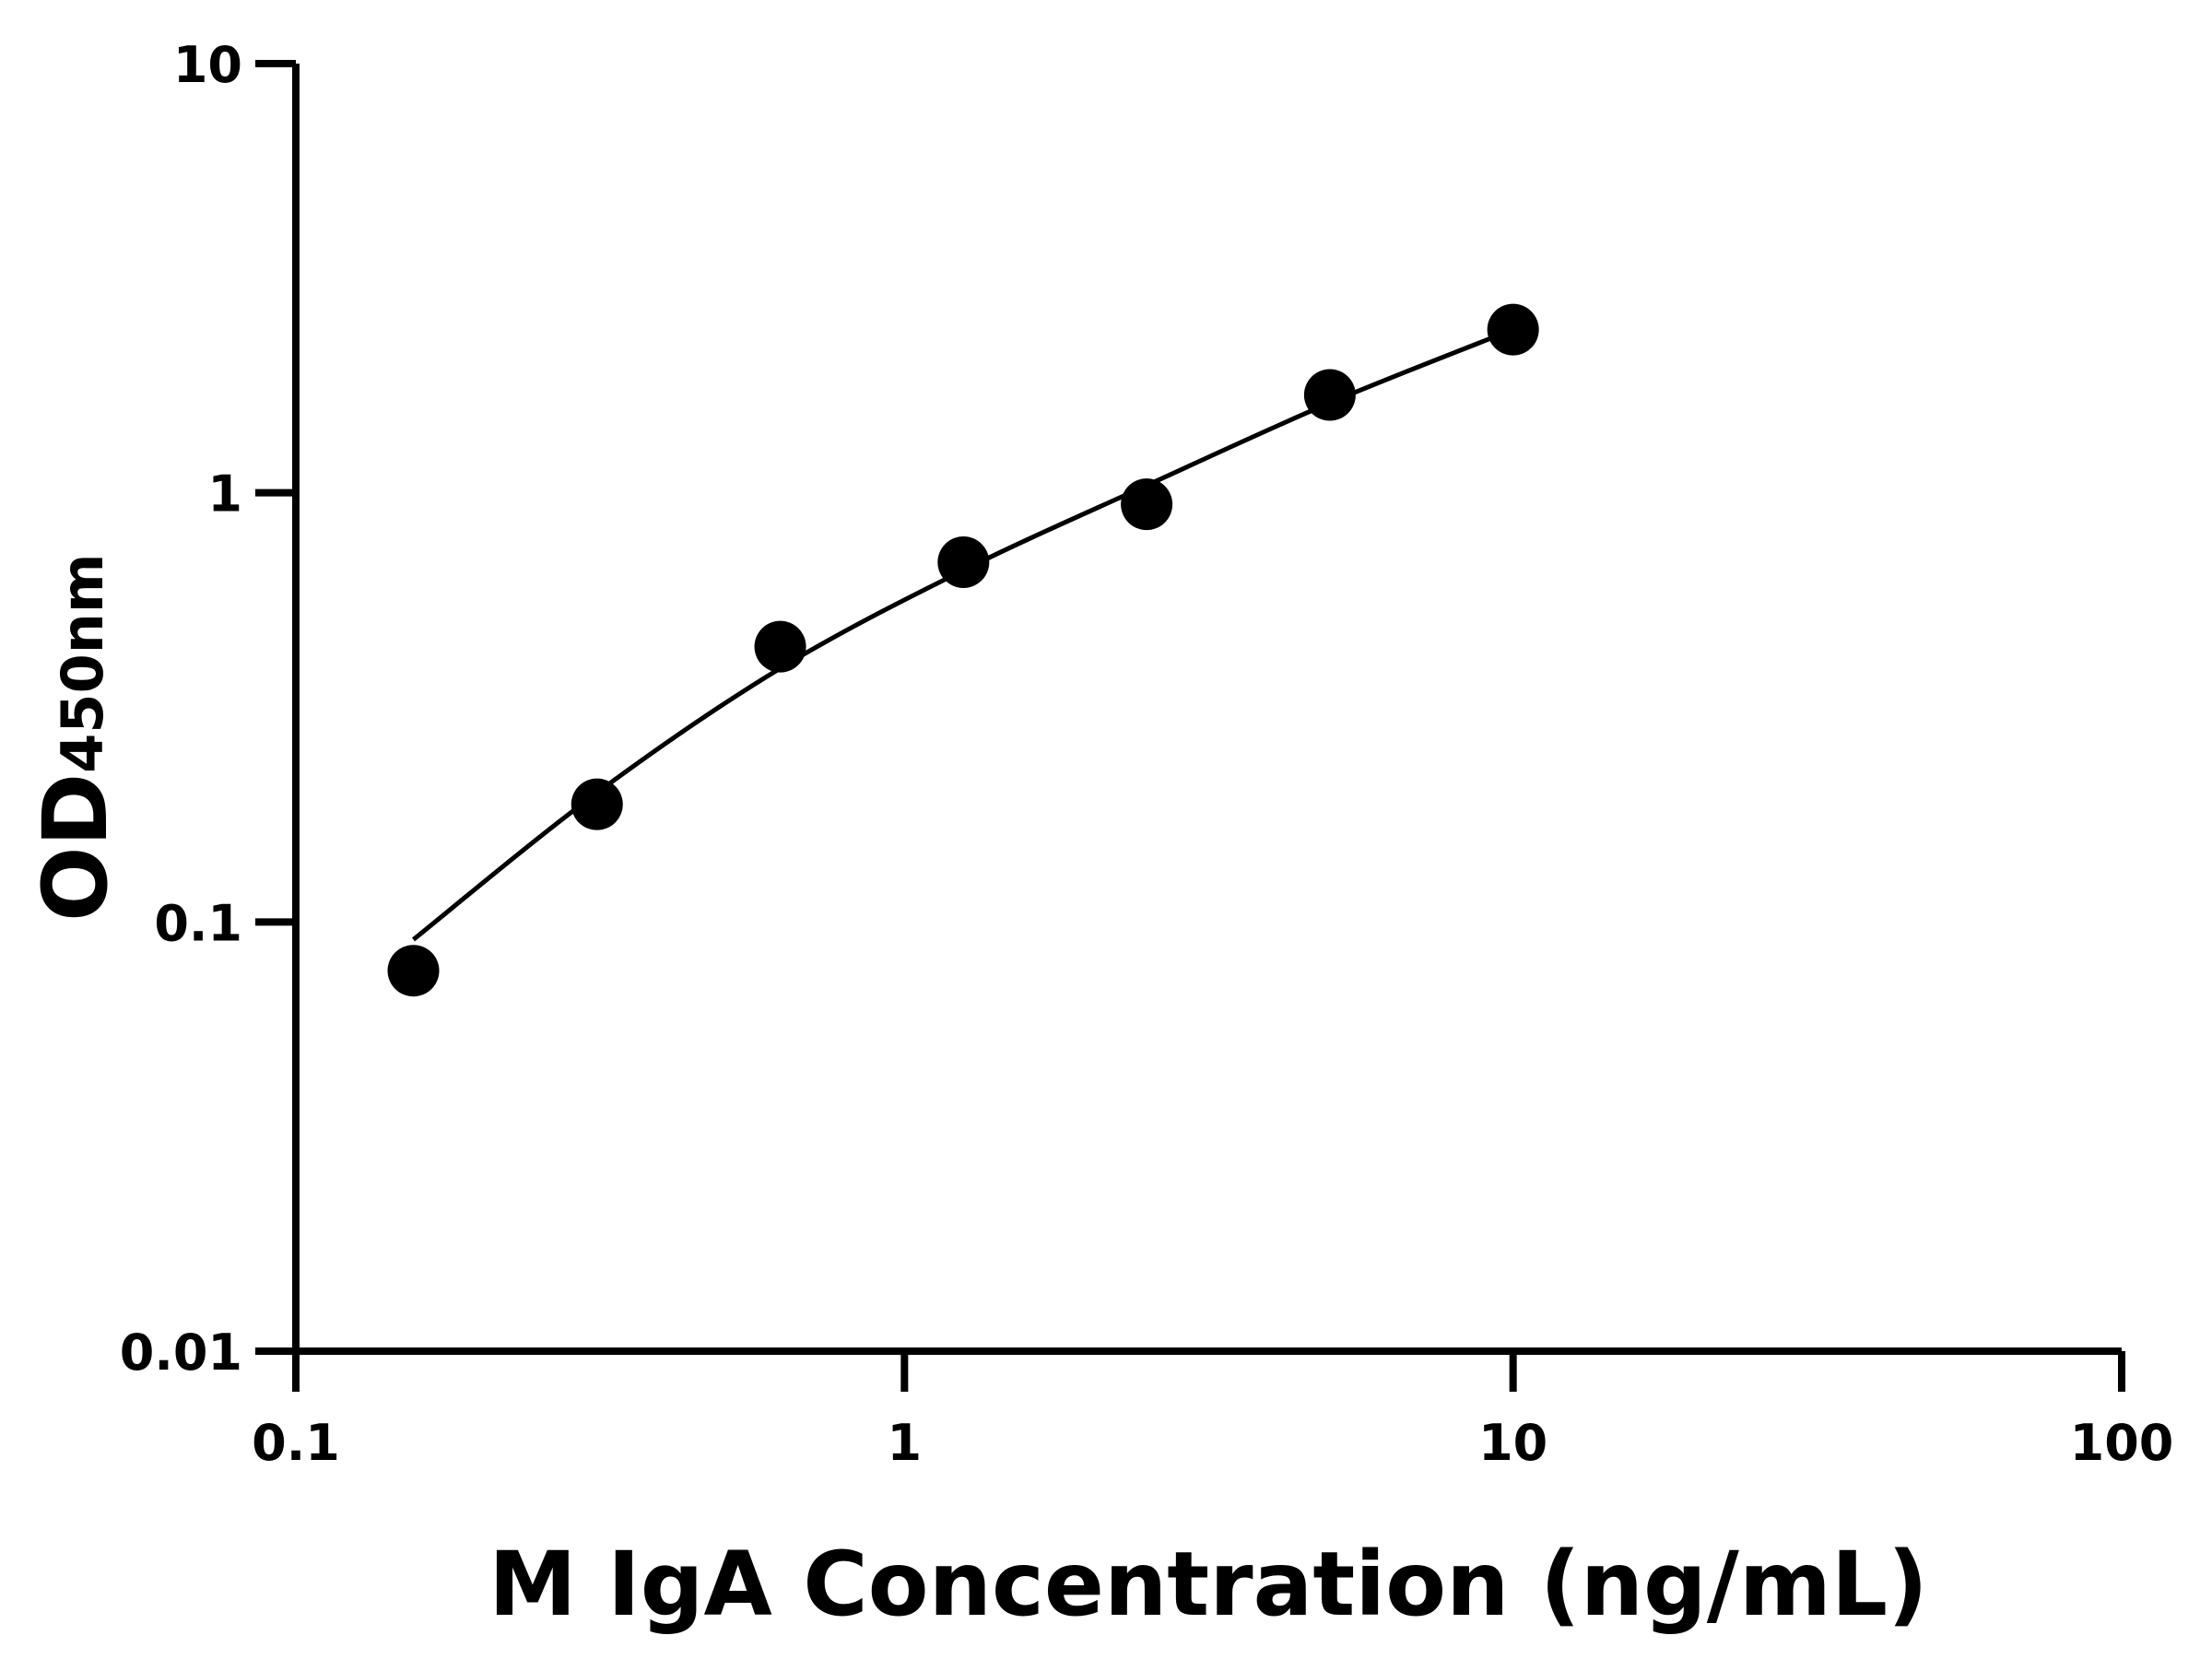 Image resolution: width=2212 pixels, height=1659 pixels. Describe the element at coordinates (296, 1443) in the screenshot. I see `x-tick-label: 0.1` at that location.